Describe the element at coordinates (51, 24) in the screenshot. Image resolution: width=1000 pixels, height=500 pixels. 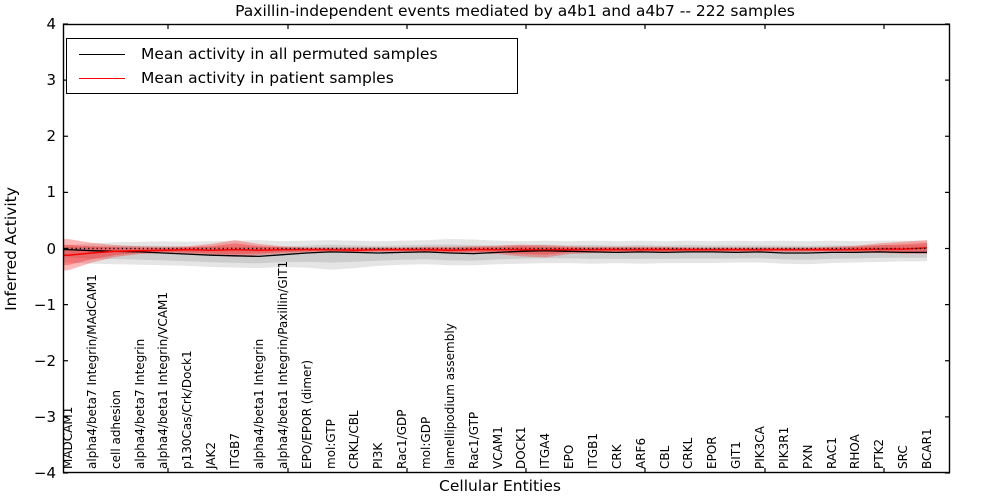
I see `y-tick-label: 4` at that location.